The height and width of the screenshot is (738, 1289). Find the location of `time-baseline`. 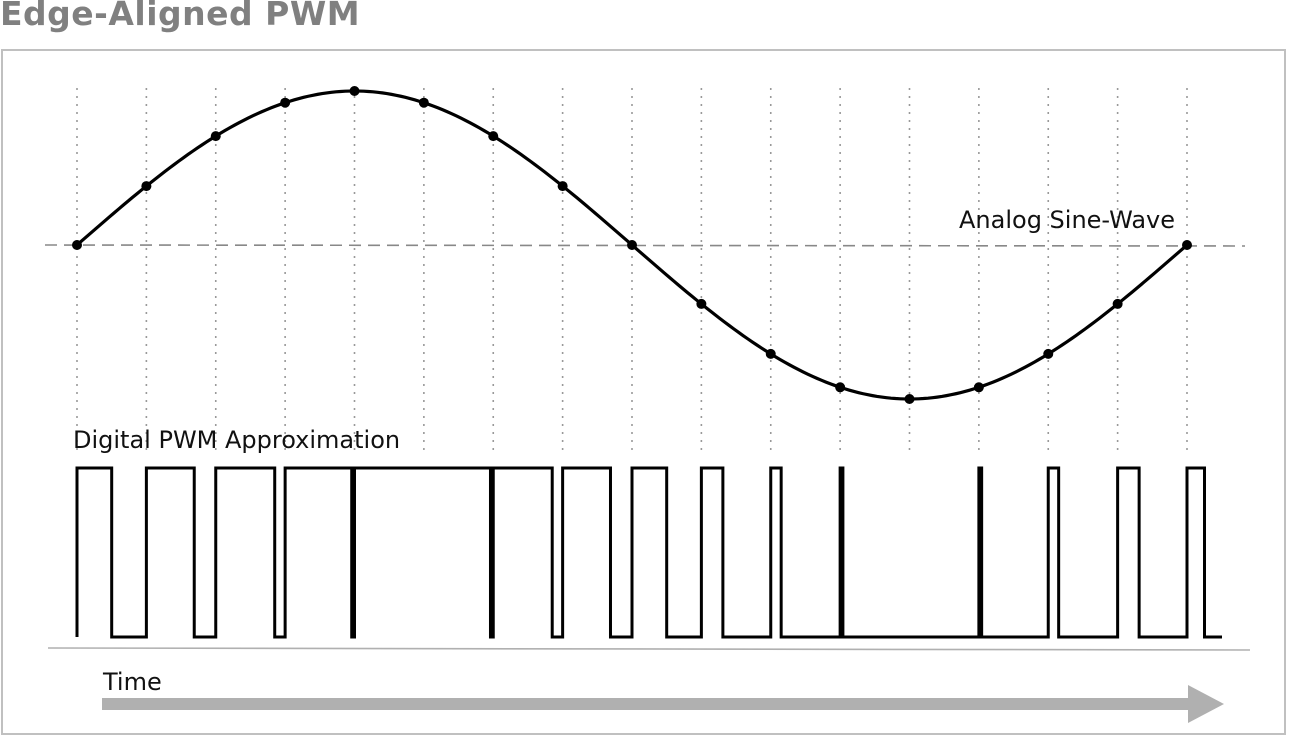

time-baseline is located at coordinates (649, 649).